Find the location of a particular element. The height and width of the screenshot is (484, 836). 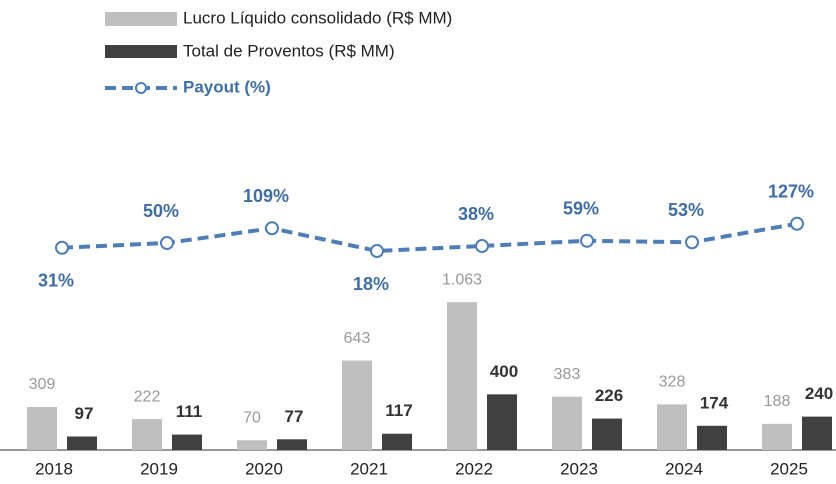

x-tick-label: 2024 is located at coordinates (684, 468).